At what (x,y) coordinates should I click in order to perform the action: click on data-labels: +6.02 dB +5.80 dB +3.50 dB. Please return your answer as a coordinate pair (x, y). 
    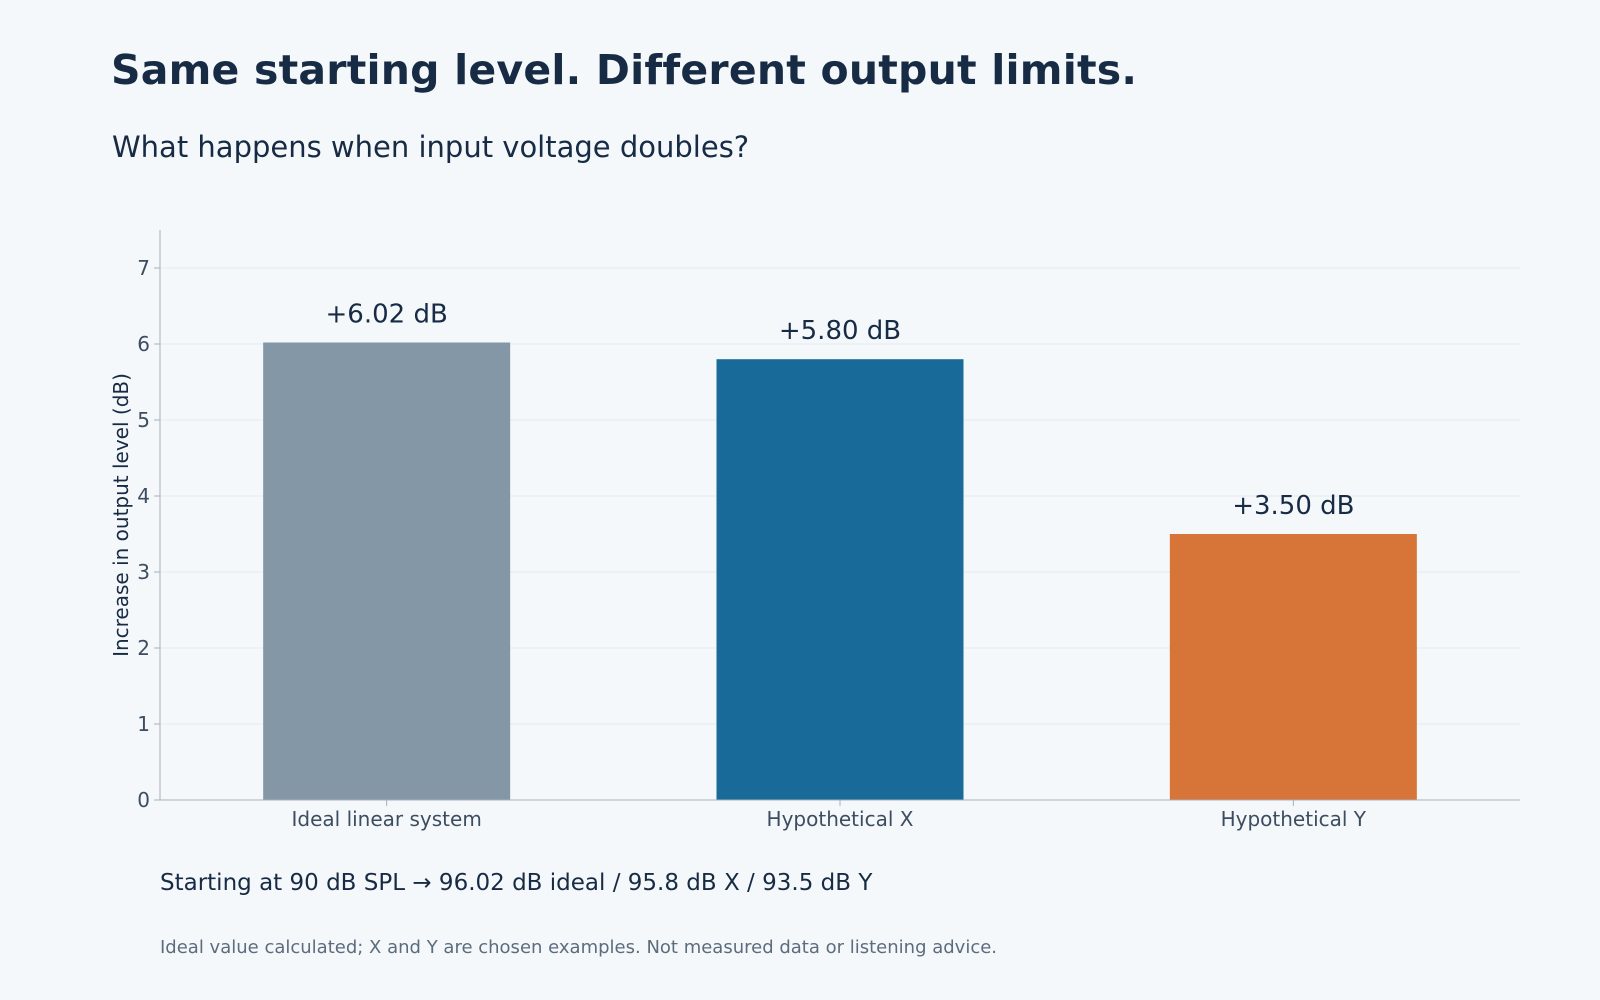
    Looking at the image, I should click on (840, 410).